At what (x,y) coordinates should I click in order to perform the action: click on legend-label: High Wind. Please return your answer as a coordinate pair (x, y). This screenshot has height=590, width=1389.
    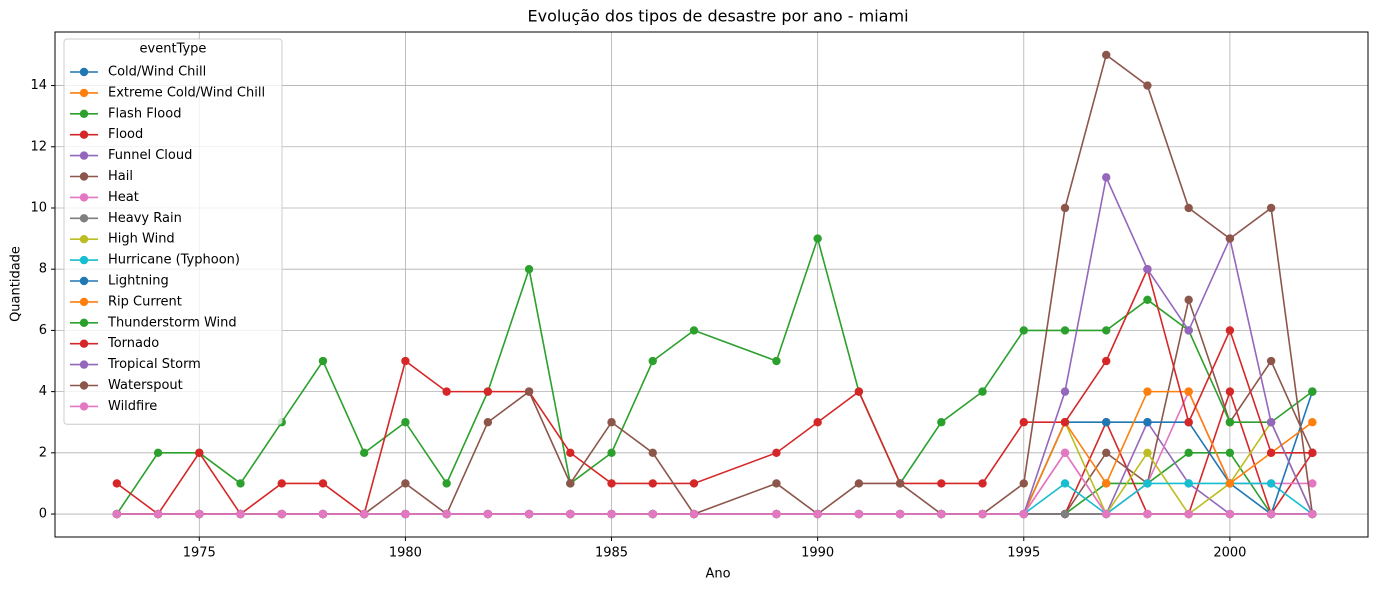
    Looking at the image, I should click on (141, 239).